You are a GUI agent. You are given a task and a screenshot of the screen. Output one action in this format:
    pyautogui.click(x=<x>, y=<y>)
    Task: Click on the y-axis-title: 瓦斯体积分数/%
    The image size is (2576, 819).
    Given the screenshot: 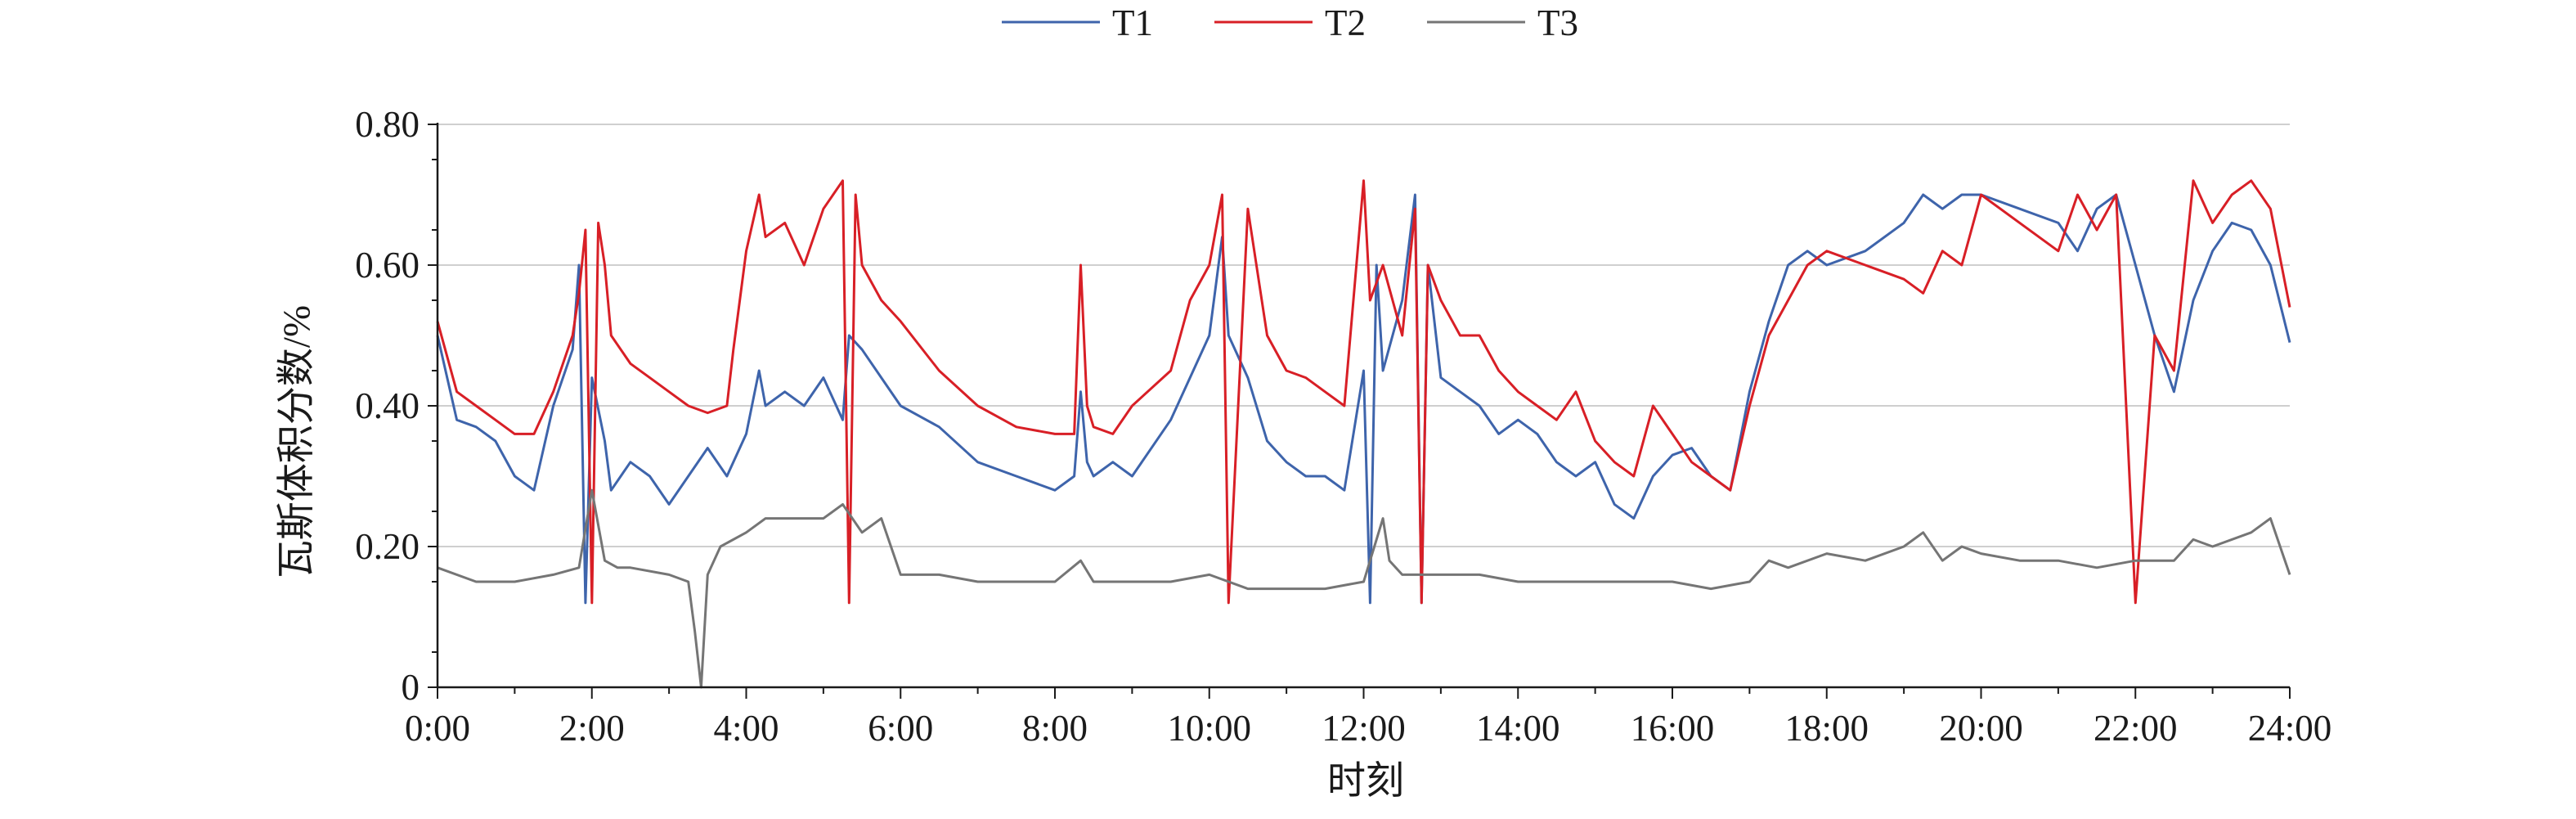 What is the action you would take?
    pyautogui.click(x=297, y=442)
    